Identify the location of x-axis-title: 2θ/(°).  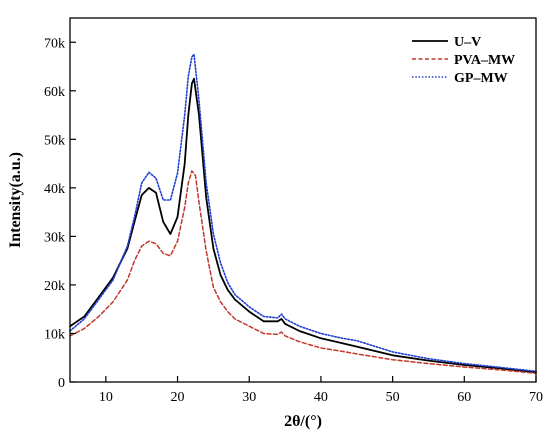
(303, 421).